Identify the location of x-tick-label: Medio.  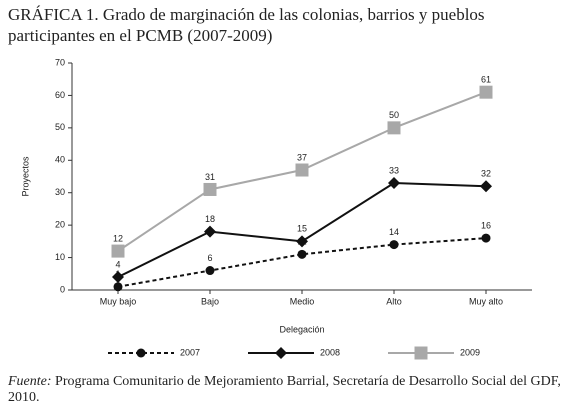
(302, 301).